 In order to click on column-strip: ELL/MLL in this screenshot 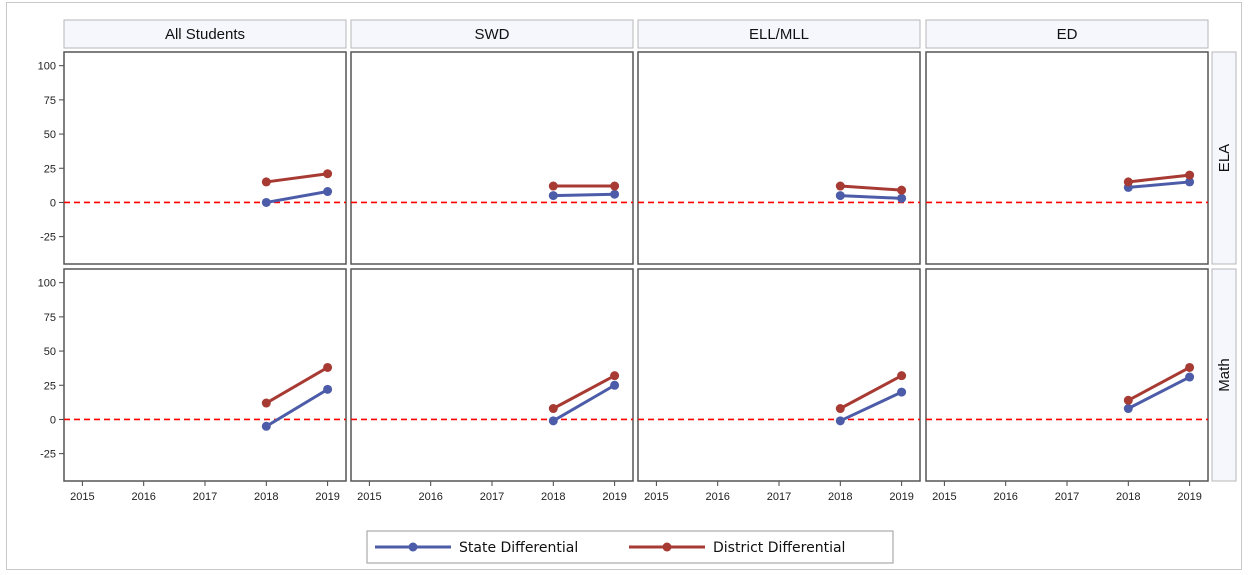, I will do `click(779, 34)`.